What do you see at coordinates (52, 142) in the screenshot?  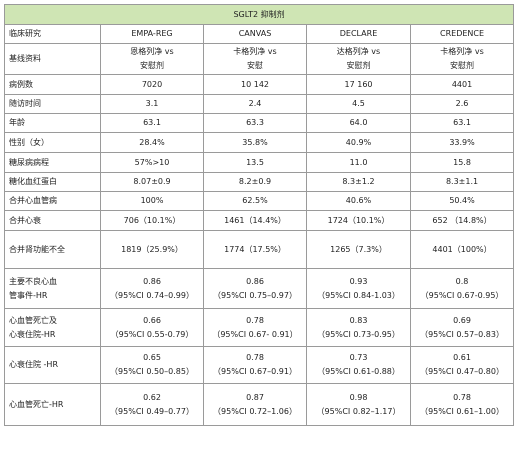 I see `row-label: 性别（女）` at bounding box center [52, 142].